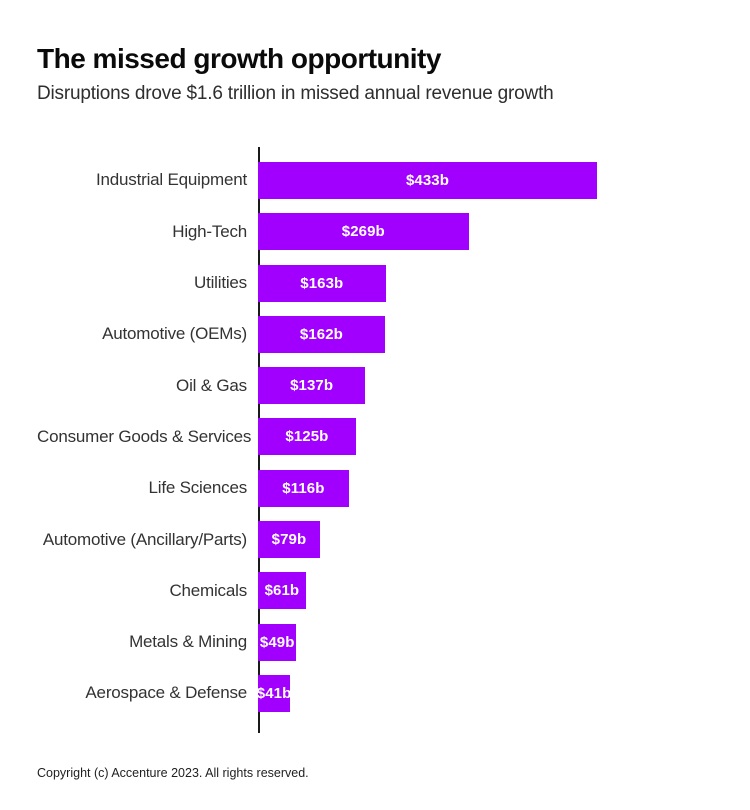 The width and height of the screenshot is (750, 810). Describe the element at coordinates (485, 283) in the screenshot. I see `bar-track: $163b` at that location.